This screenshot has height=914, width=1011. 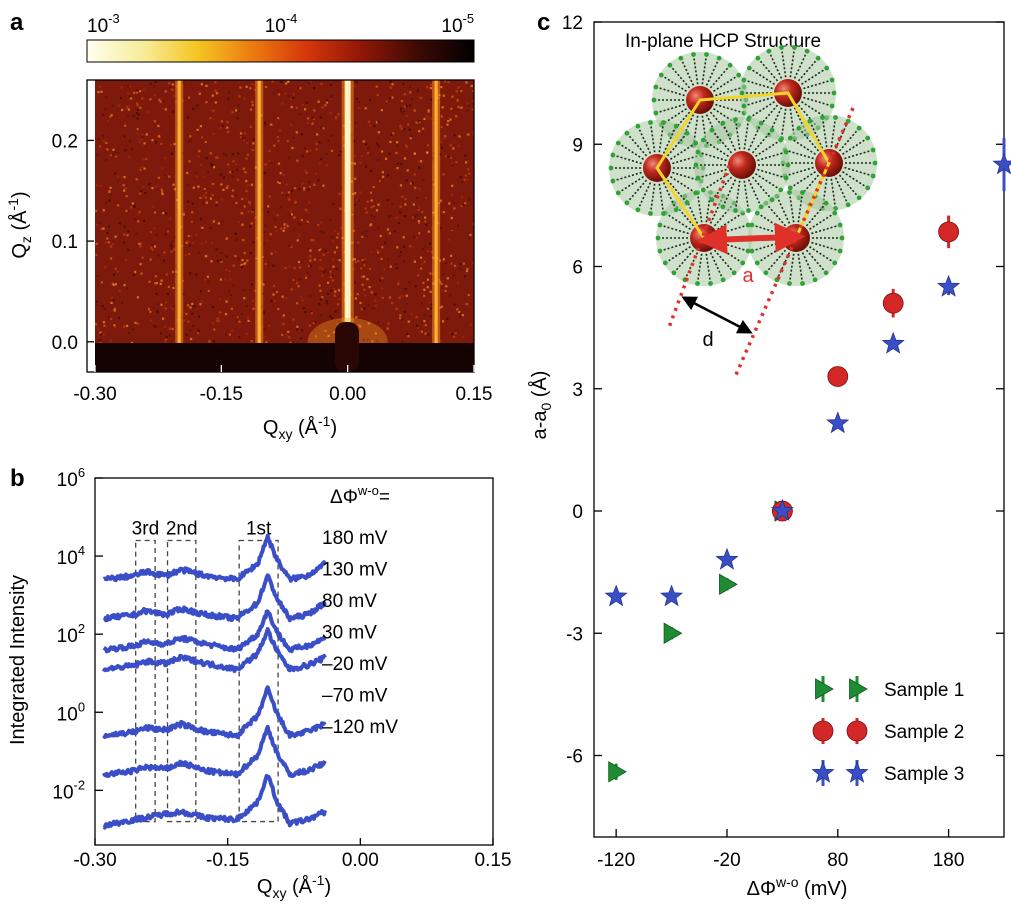 What do you see at coordinates (71, 712) in the screenshot?
I see `y-tick-label: 100` at bounding box center [71, 712].